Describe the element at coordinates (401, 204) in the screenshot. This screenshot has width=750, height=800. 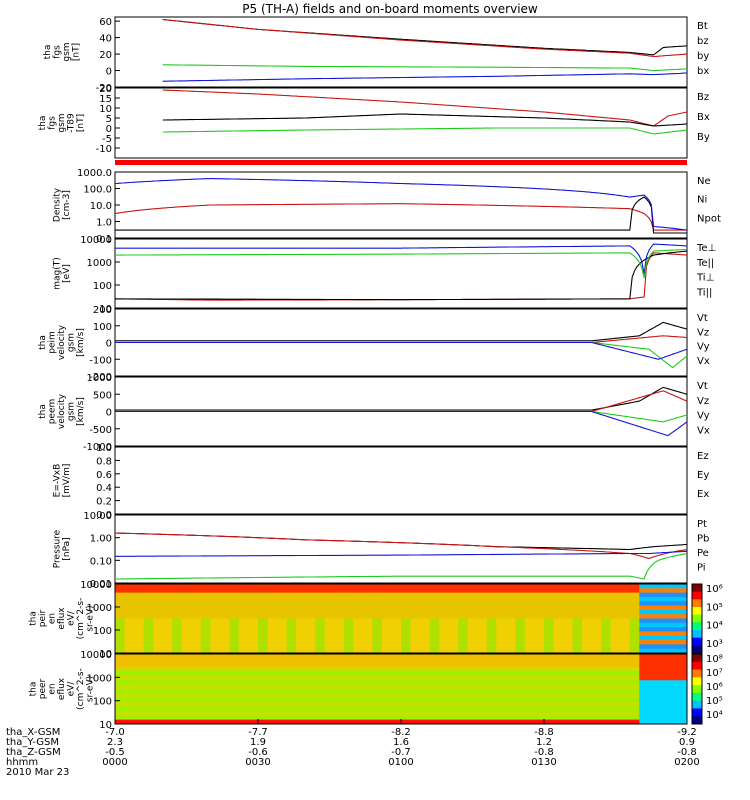
I see `series-line-Npot` at that location.